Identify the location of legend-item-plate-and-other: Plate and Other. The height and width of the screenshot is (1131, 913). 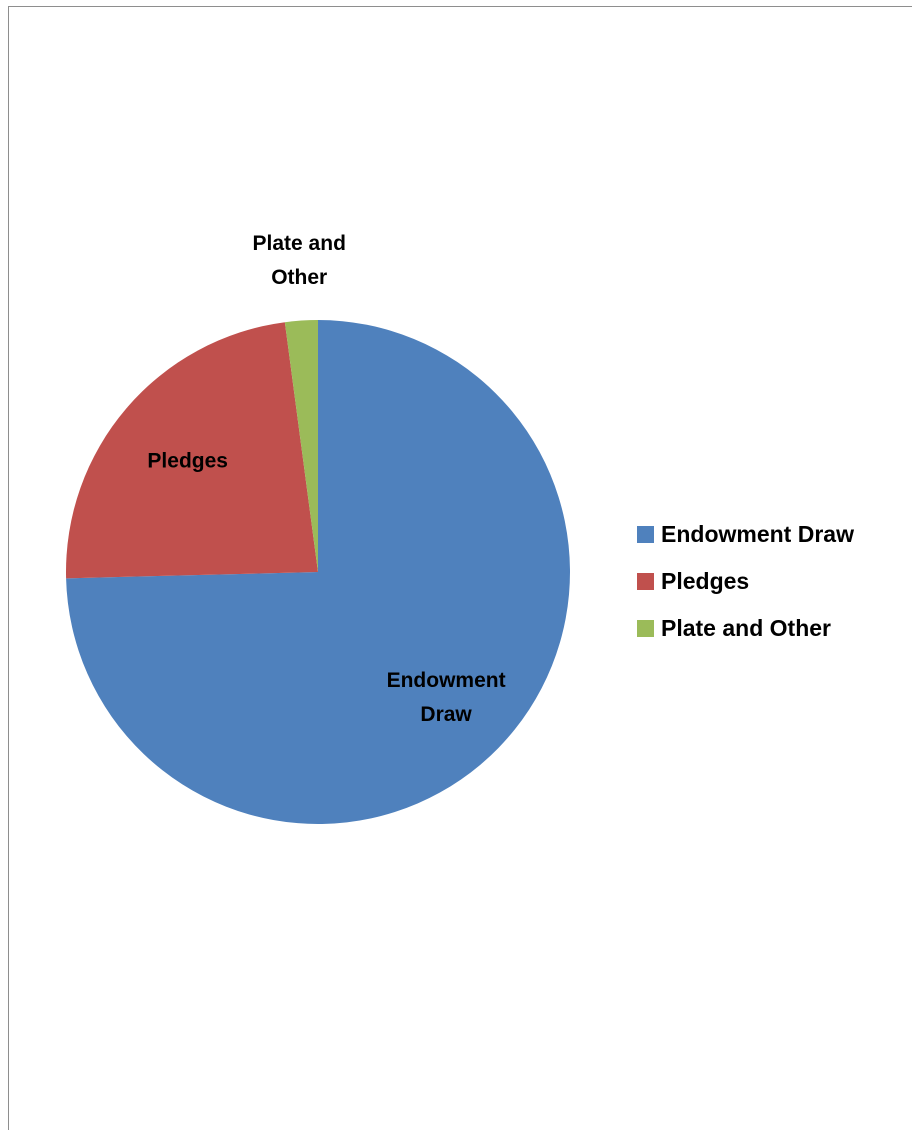
(745, 628).